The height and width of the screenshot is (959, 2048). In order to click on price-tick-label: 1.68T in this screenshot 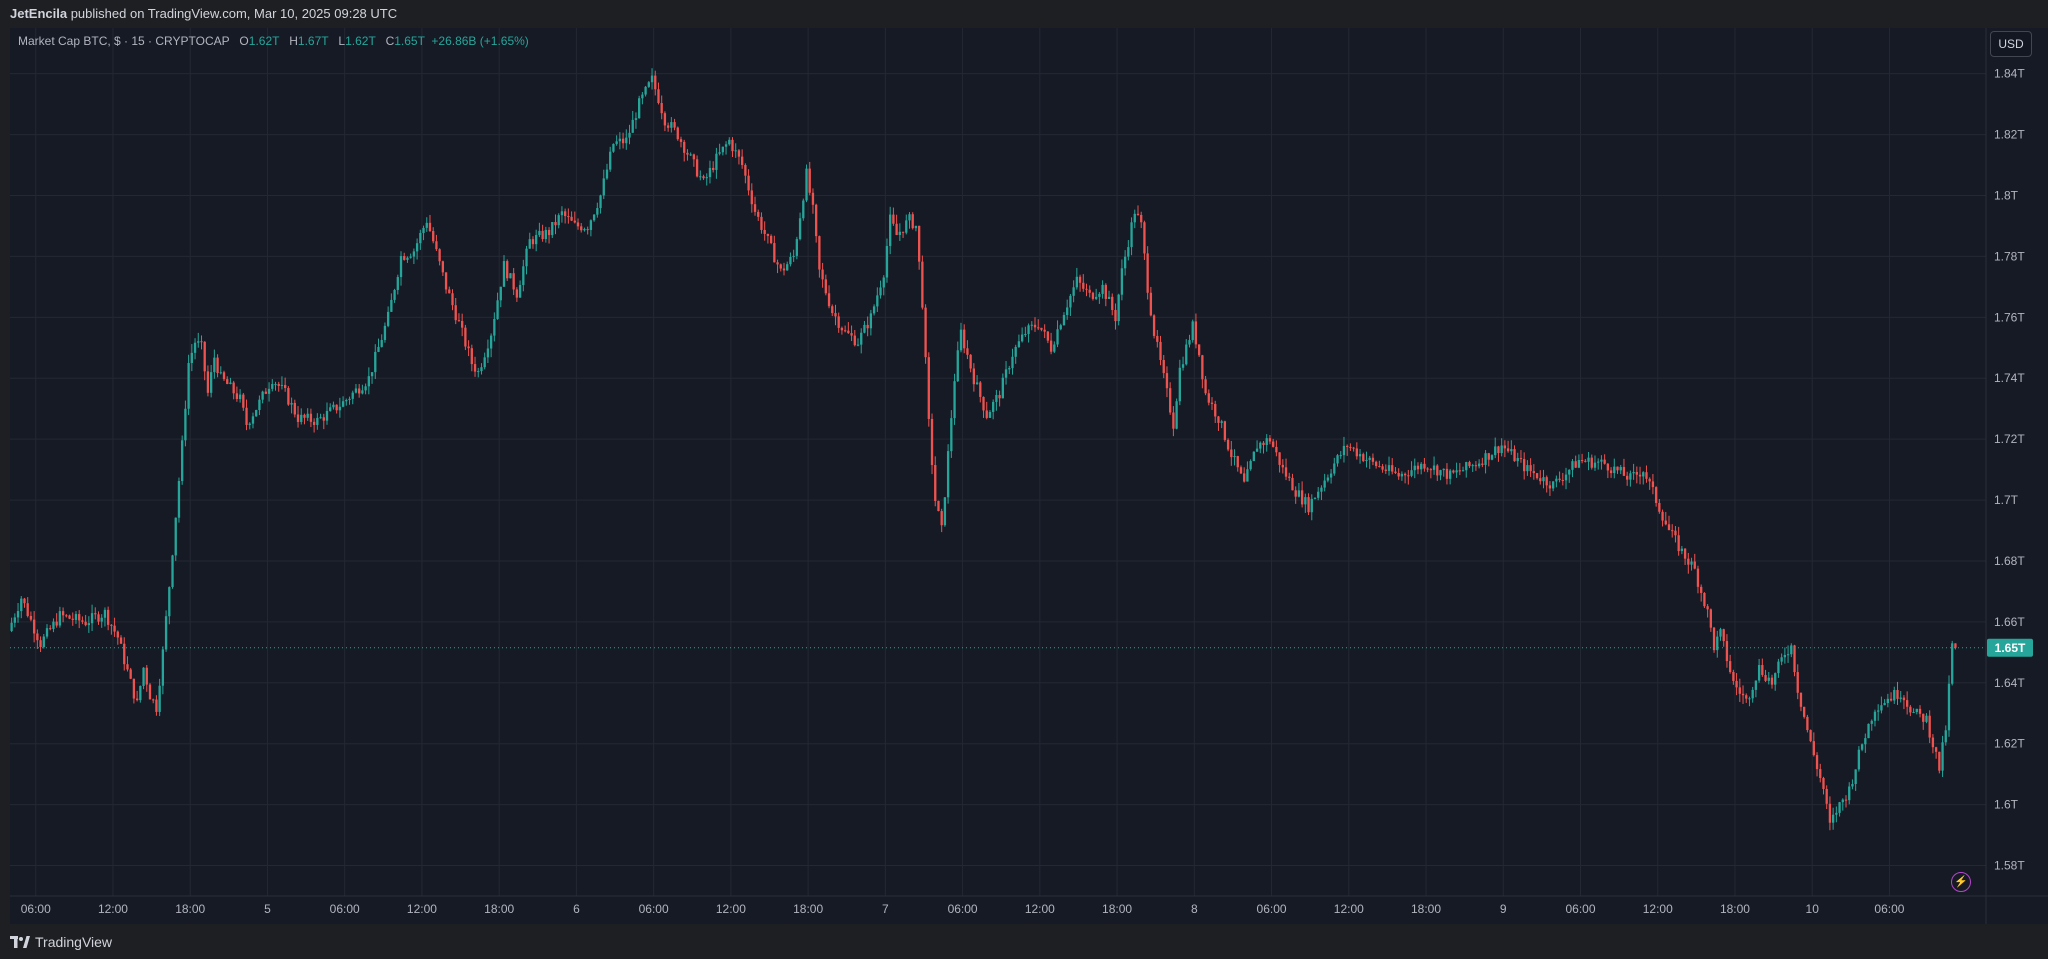, I will do `click(2009, 561)`.